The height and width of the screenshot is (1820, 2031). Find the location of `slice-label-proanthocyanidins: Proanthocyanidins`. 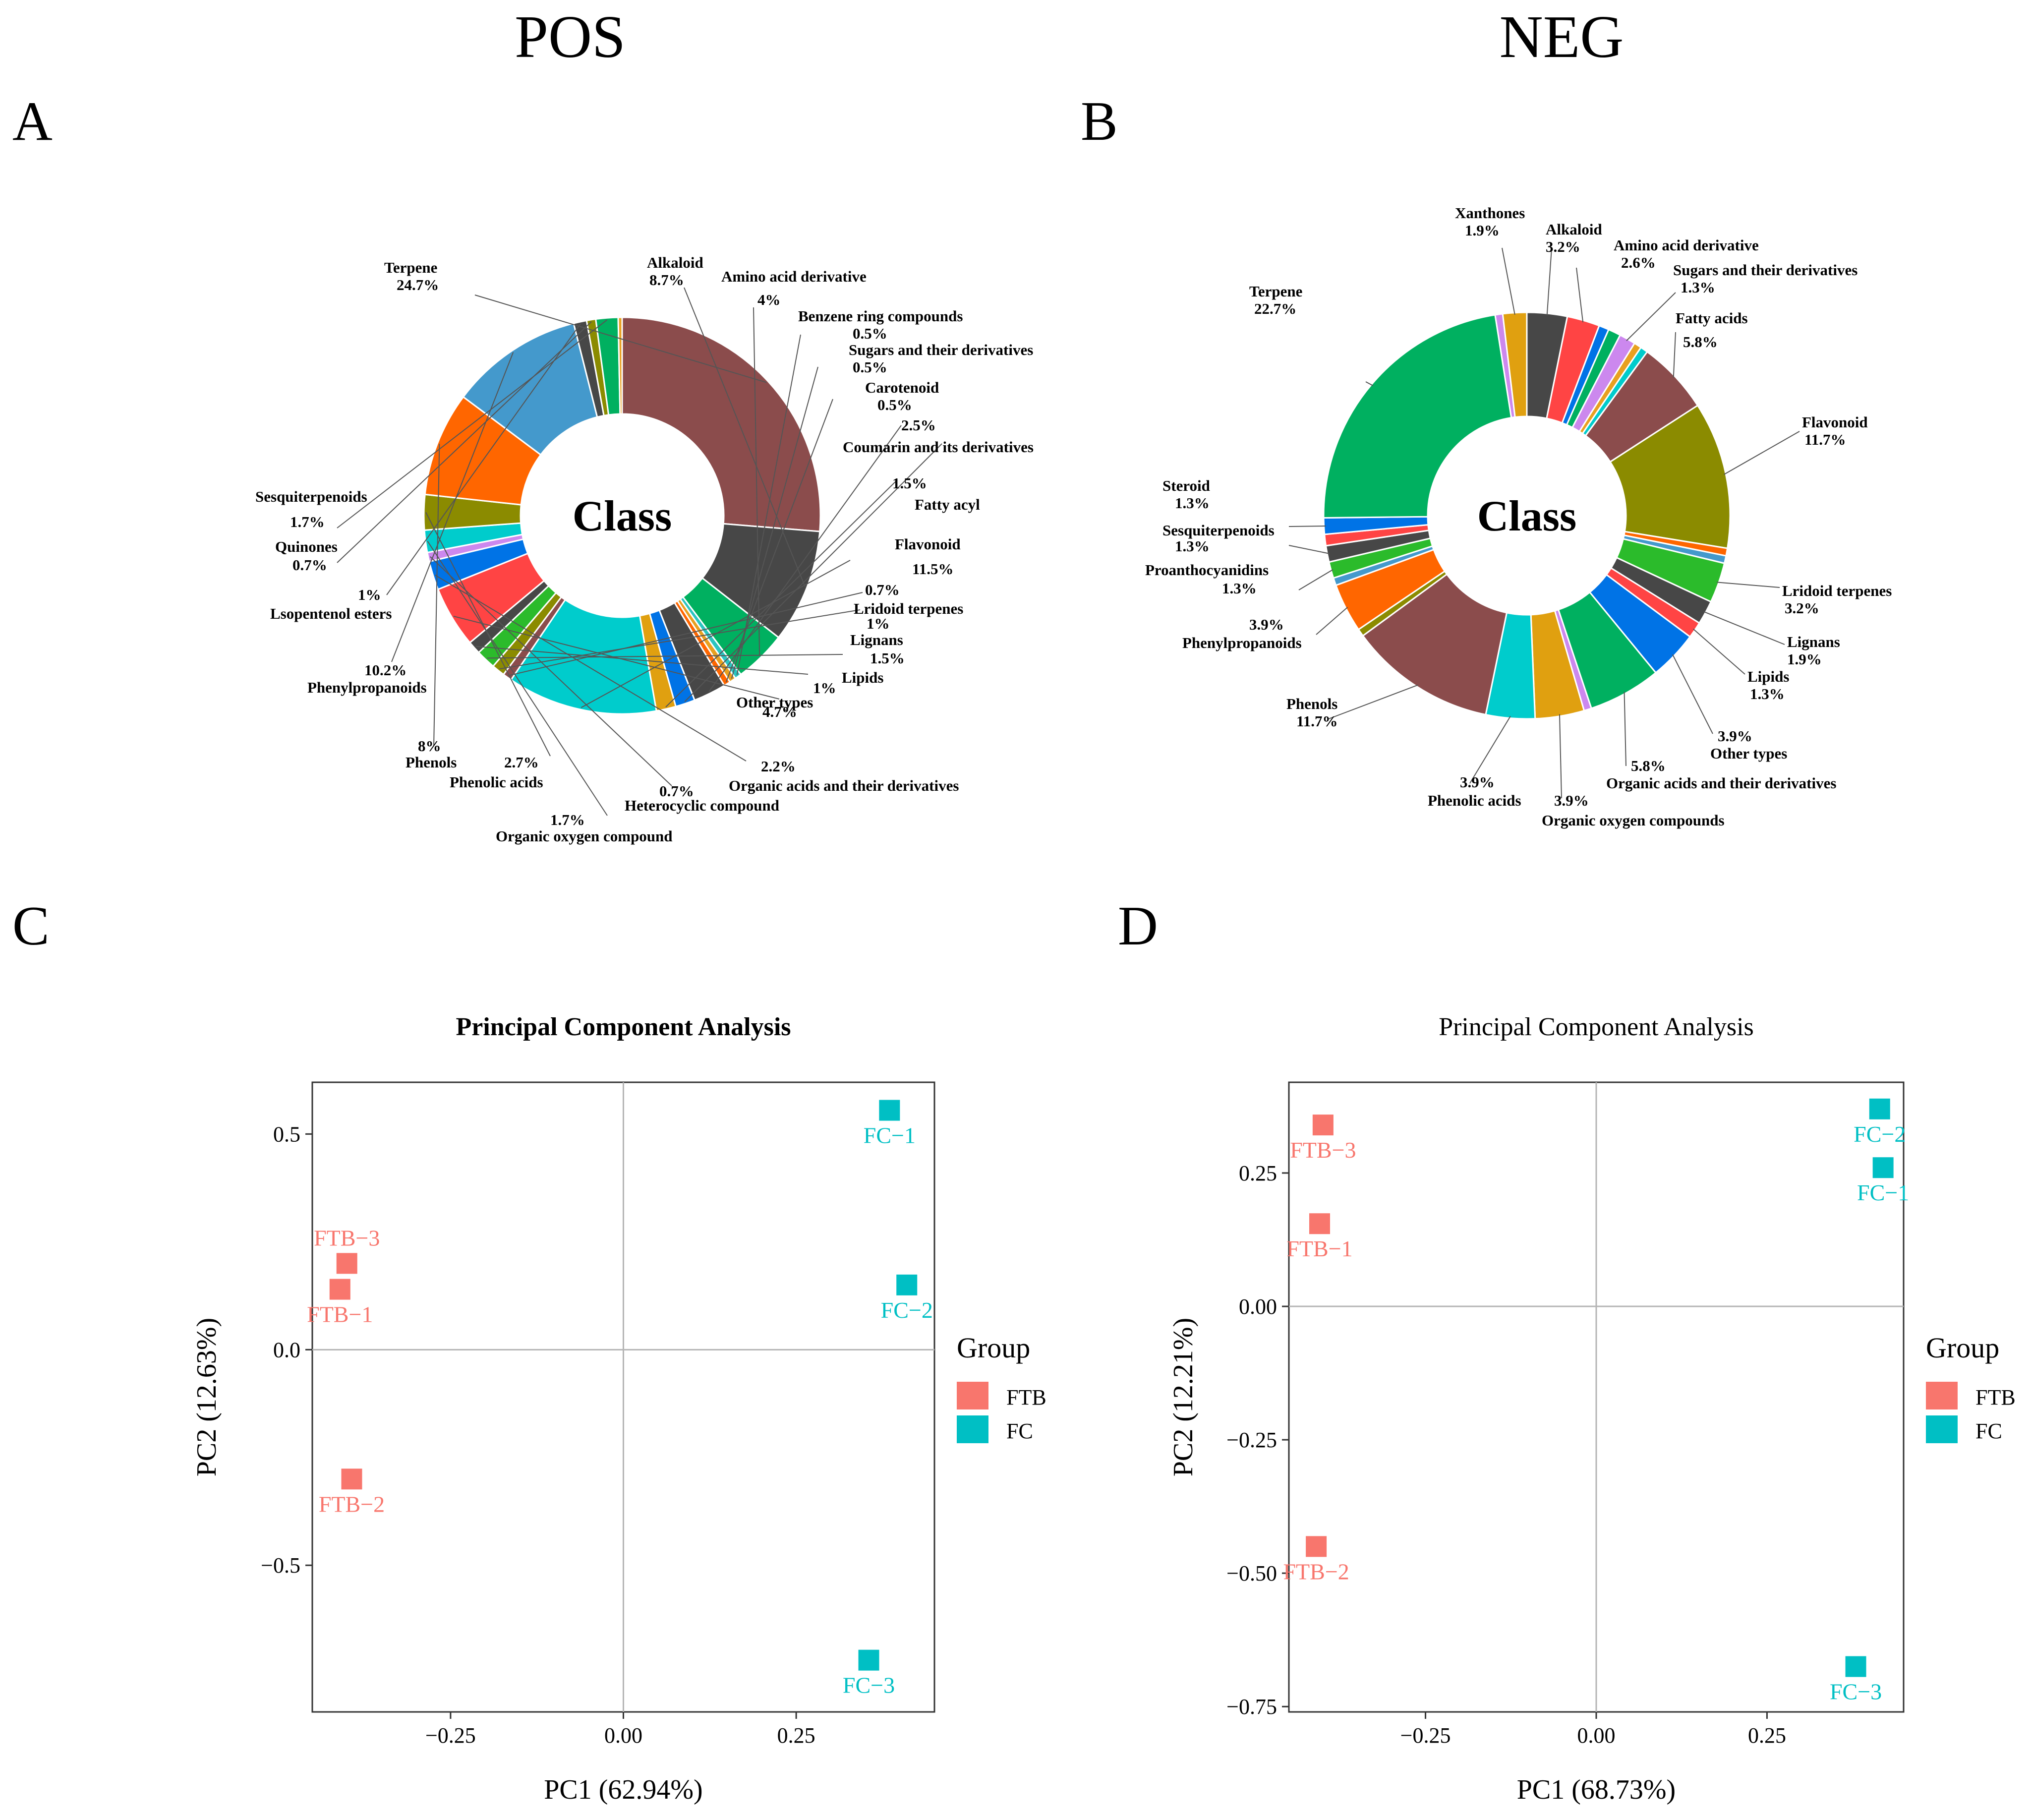

slice-label-proanthocyanidins: Proanthocyanidins is located at coordinates (1207, 570).